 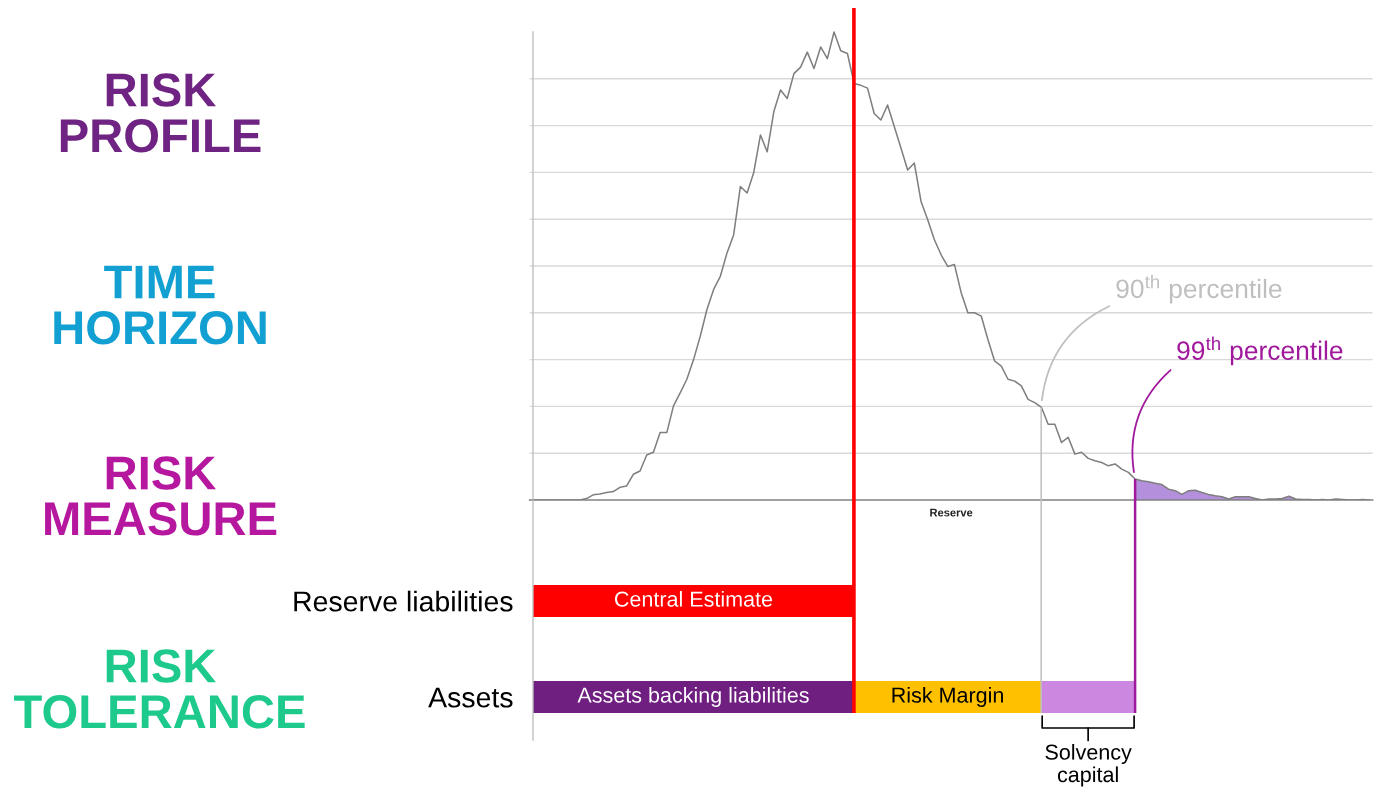 What do you see at coordinates (1260, 351) in the screenshot?
I see `ref-line-label: 99$^{th}$ percentile` at bounding box center [1260, 351].